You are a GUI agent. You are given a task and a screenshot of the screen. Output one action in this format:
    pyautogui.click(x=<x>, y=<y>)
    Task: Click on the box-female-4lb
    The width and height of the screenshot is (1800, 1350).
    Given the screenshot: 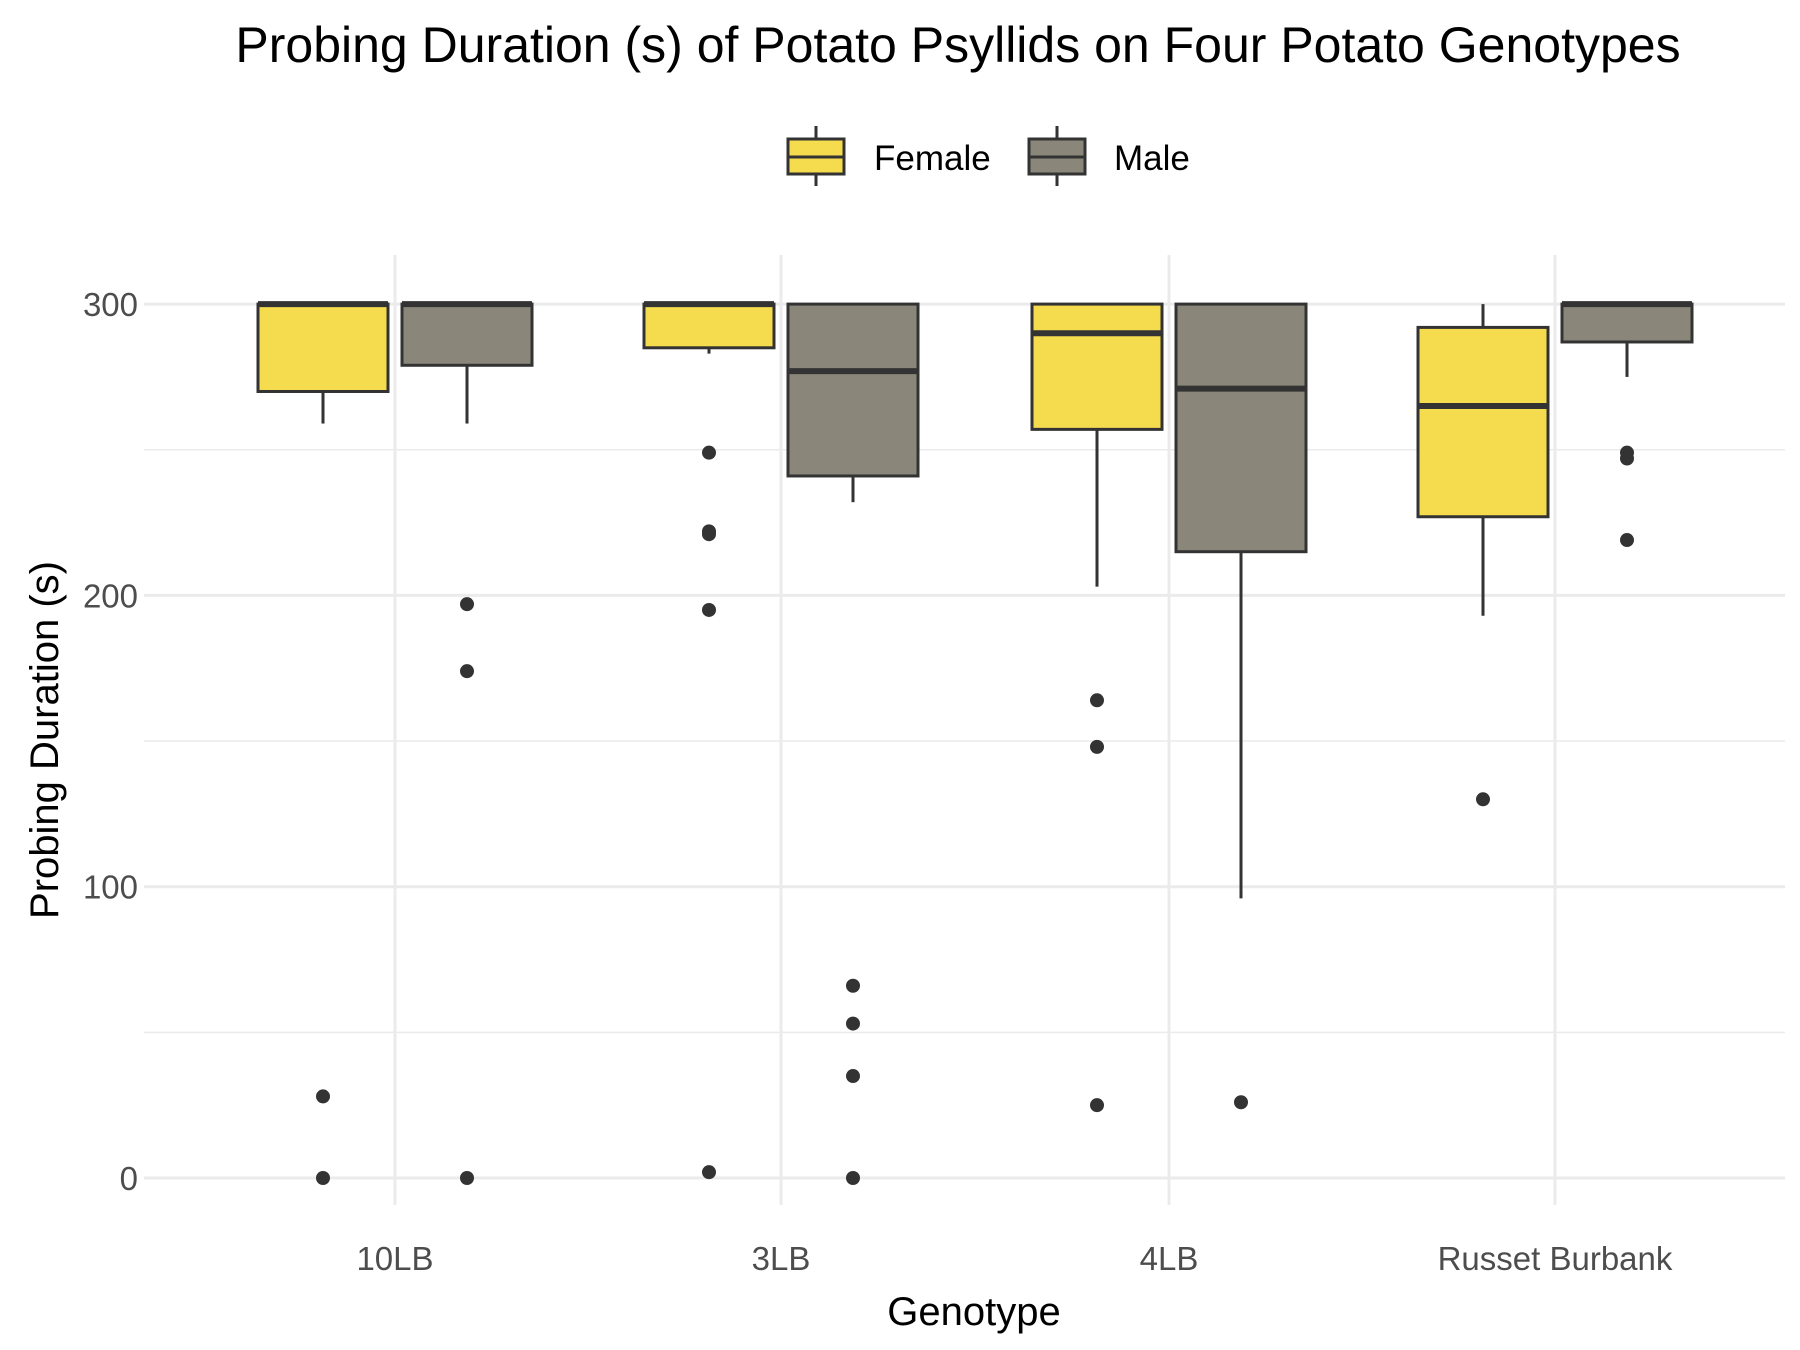 What is the action you would take?
    pyautogui.click(x=1097, y=366)
    